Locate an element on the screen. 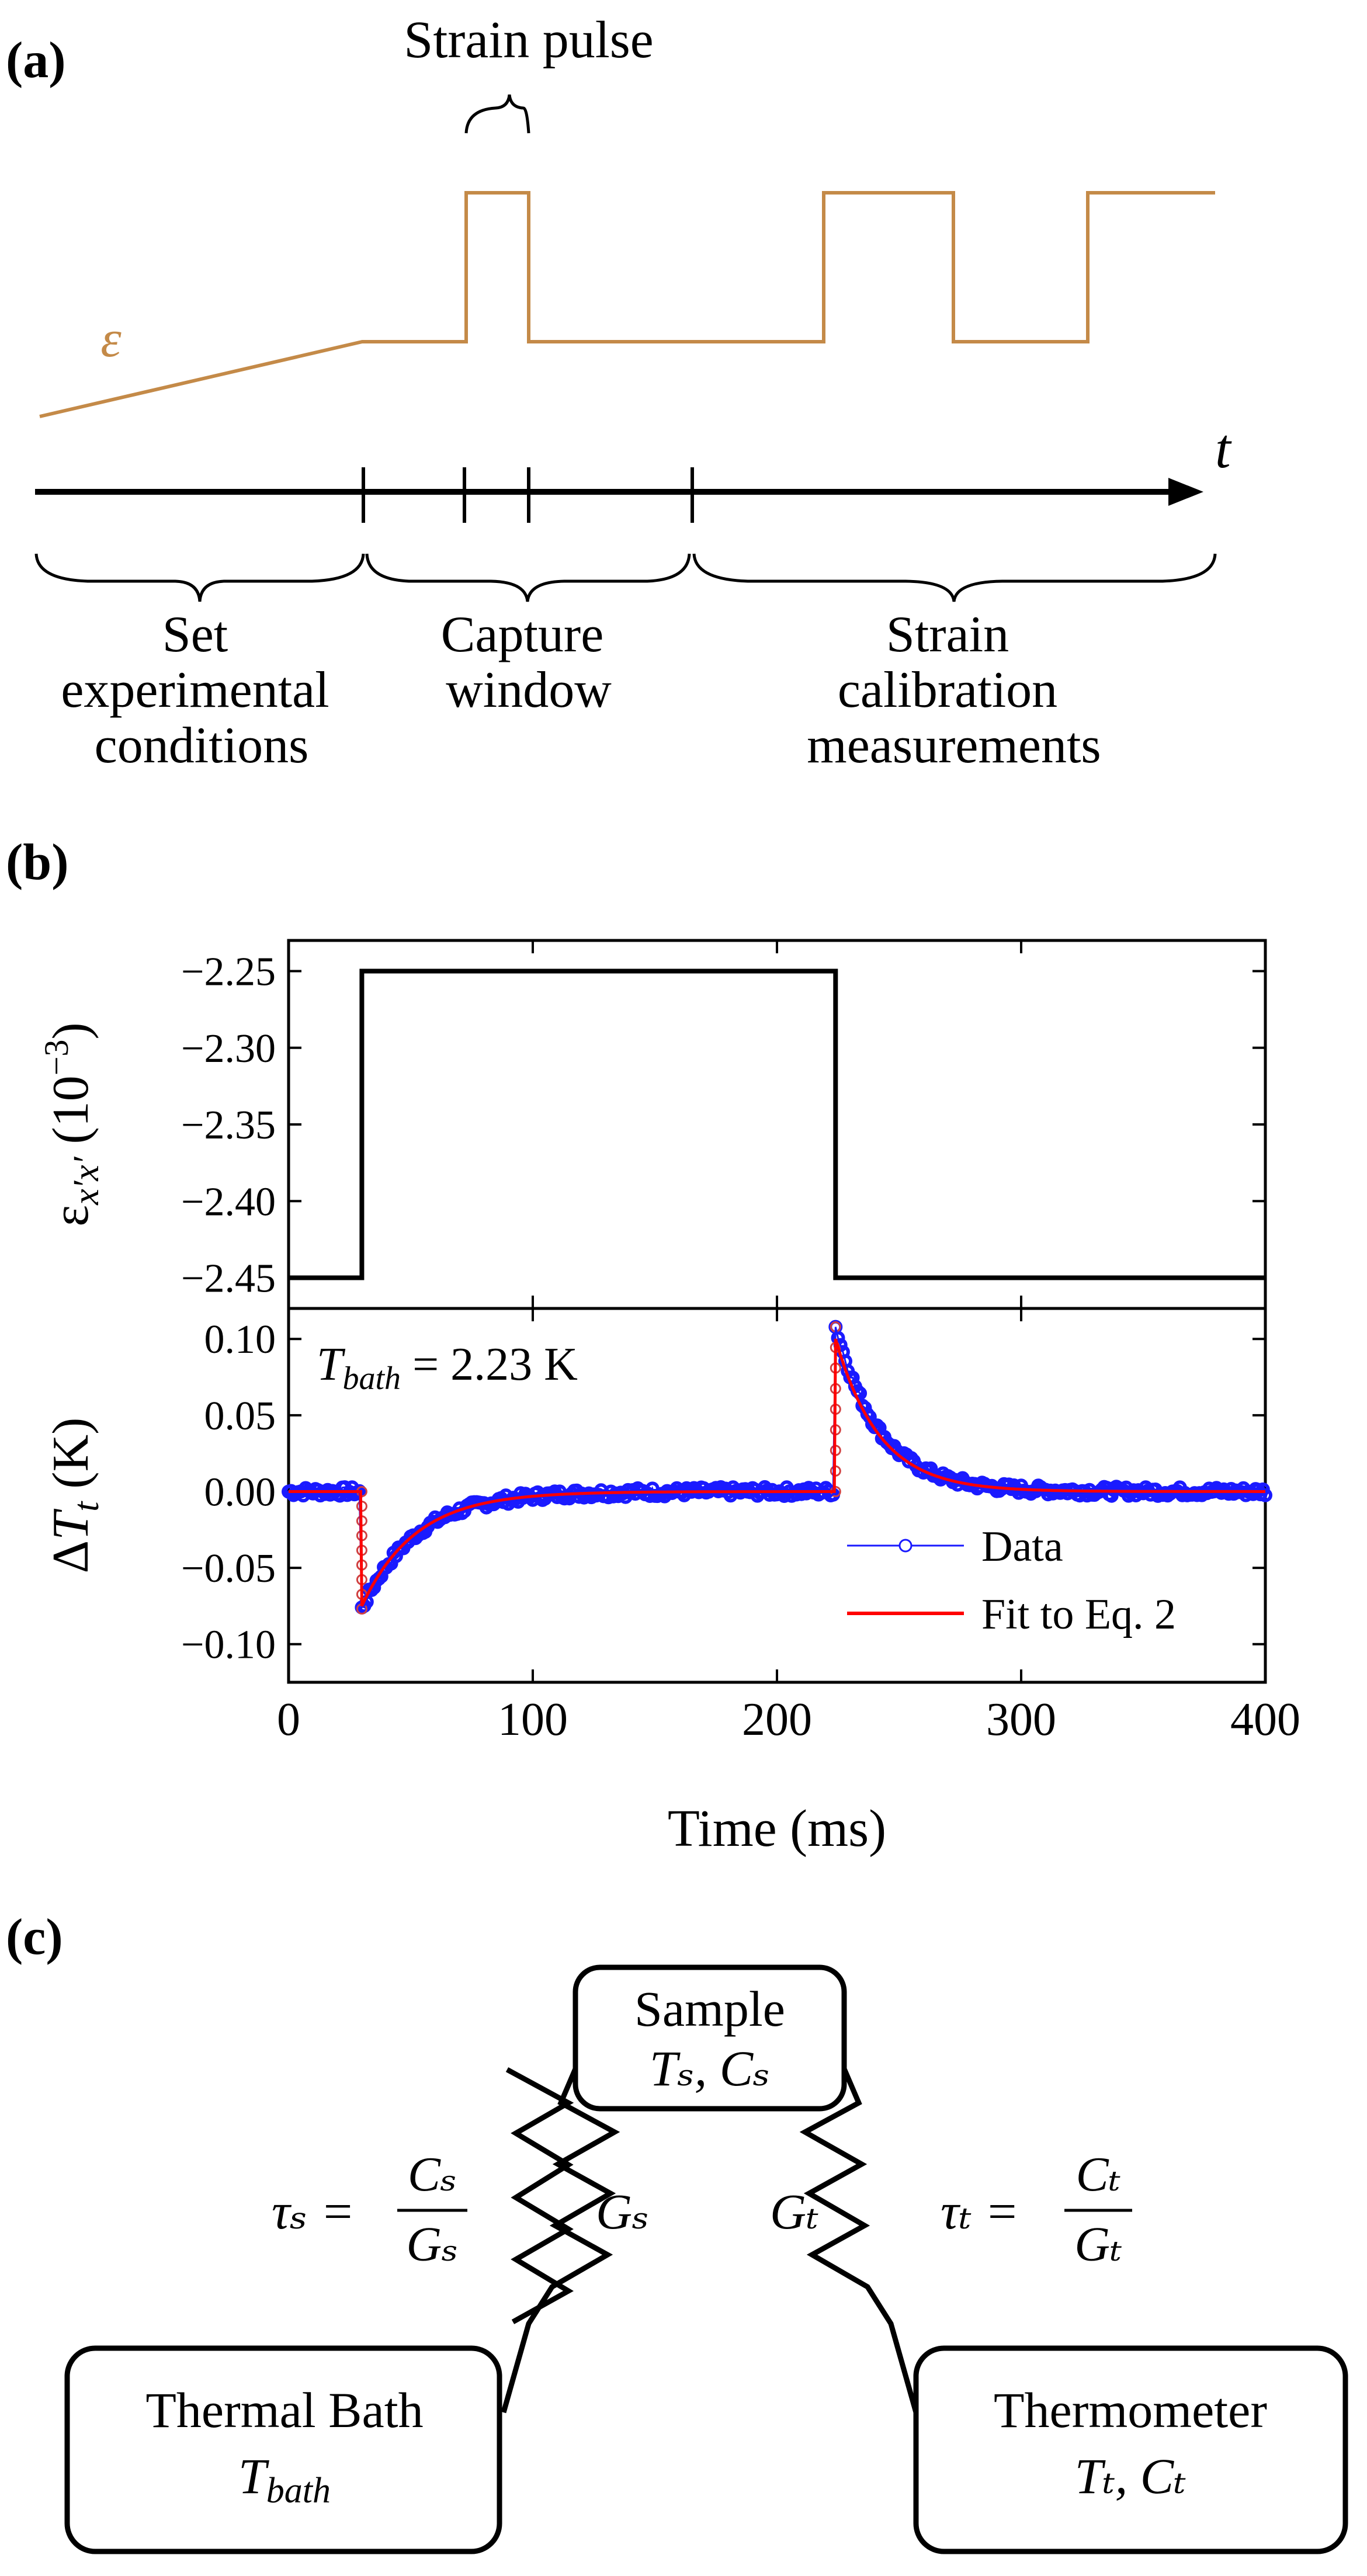 The width and height of the screenshot is (1367, 2576). bath-params: Tbath is located at coordinates (285, 2479).